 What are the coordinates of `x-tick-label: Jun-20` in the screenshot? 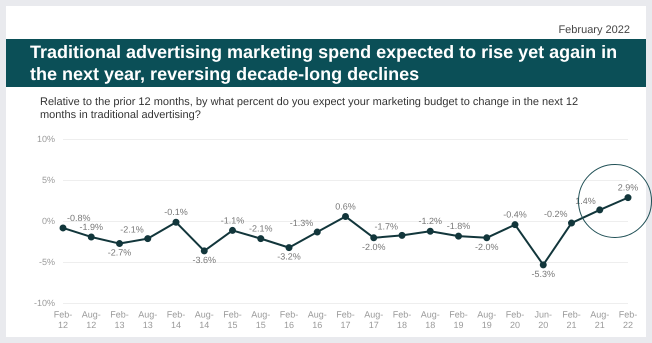 It's located at (543, 319).